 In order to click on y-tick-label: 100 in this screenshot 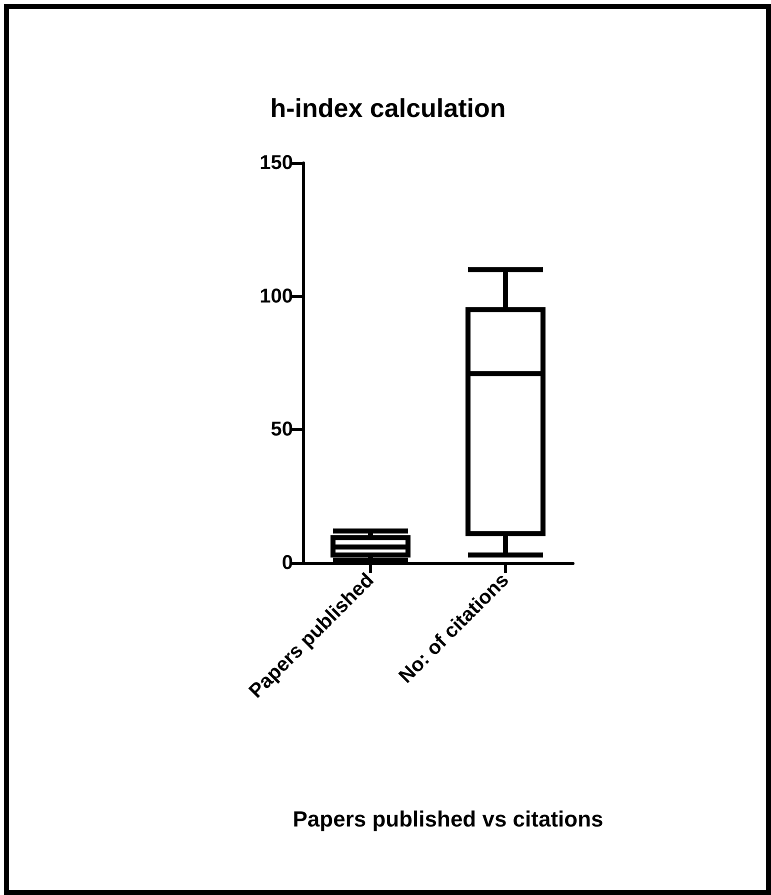, I will do `click(276, 296)`.